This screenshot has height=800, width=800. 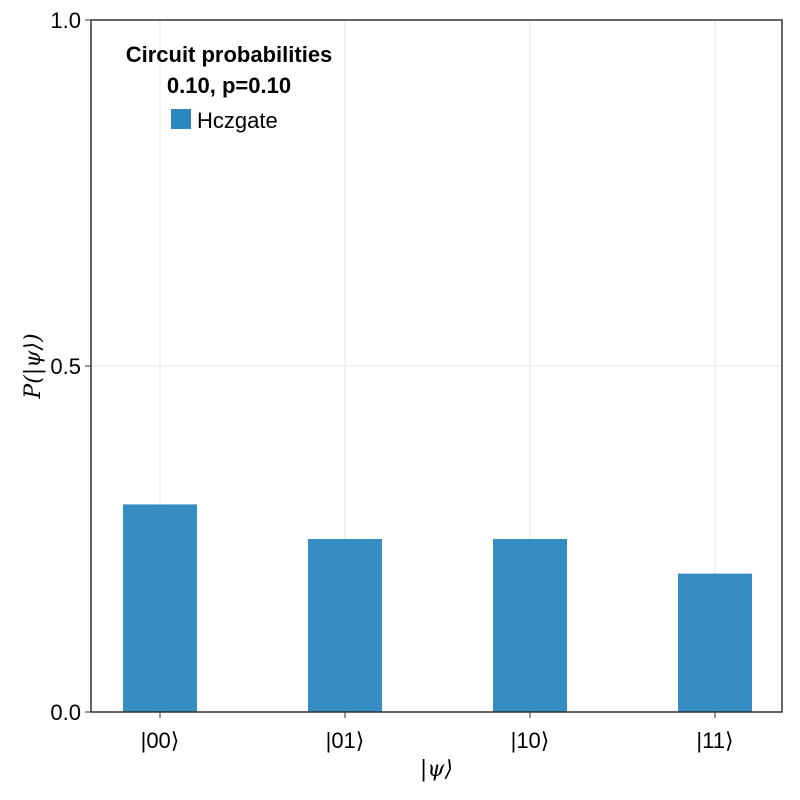 I want to click on y-ticks: 0.0 0.5 1.0, so click(x=70, y=366).